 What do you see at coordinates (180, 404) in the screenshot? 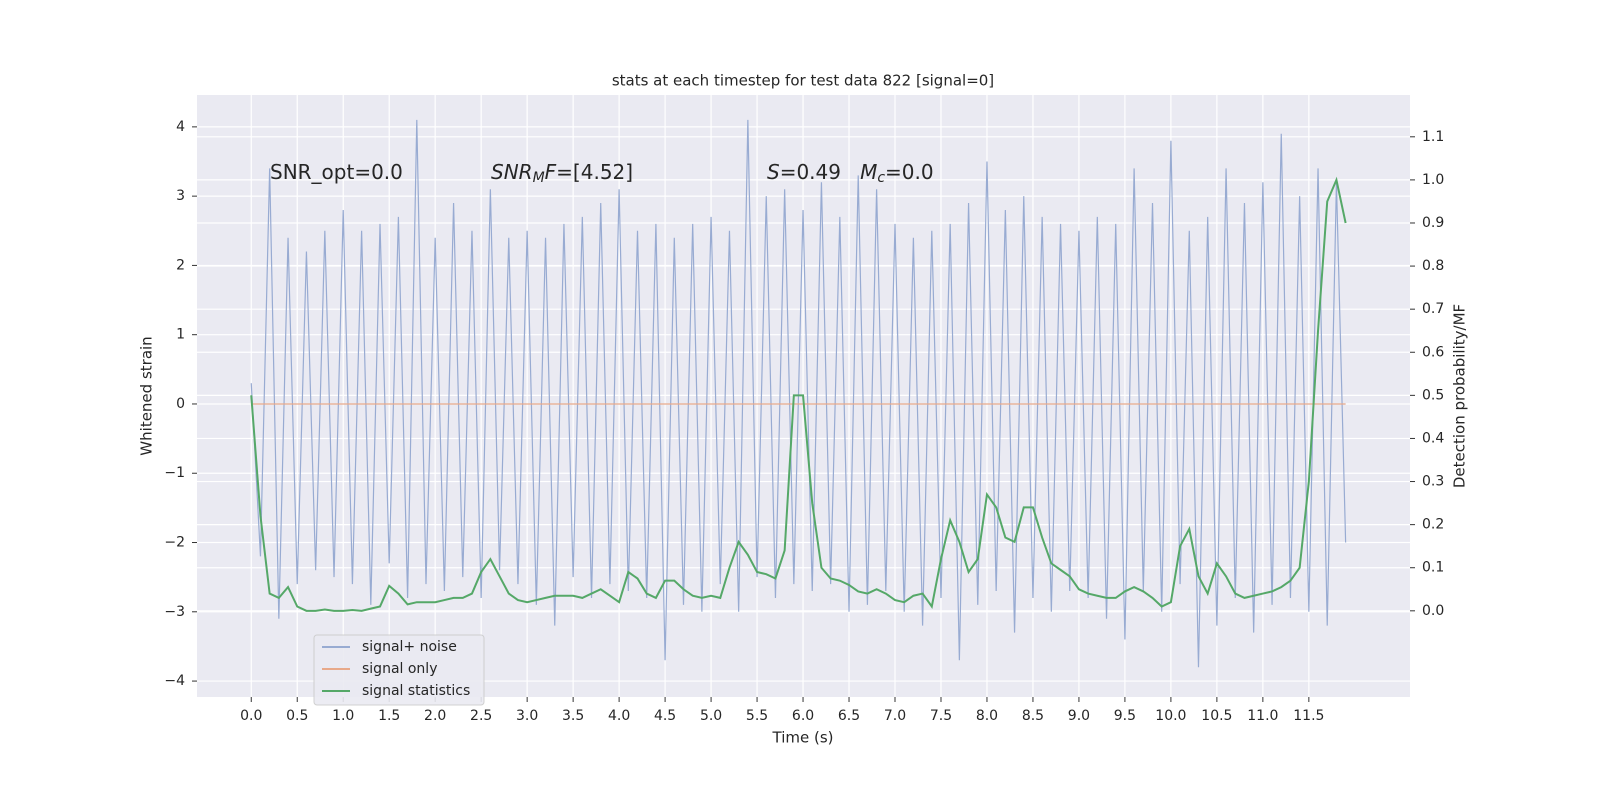
I see `y-tick-label: 0` at bounding box center [180, 404].